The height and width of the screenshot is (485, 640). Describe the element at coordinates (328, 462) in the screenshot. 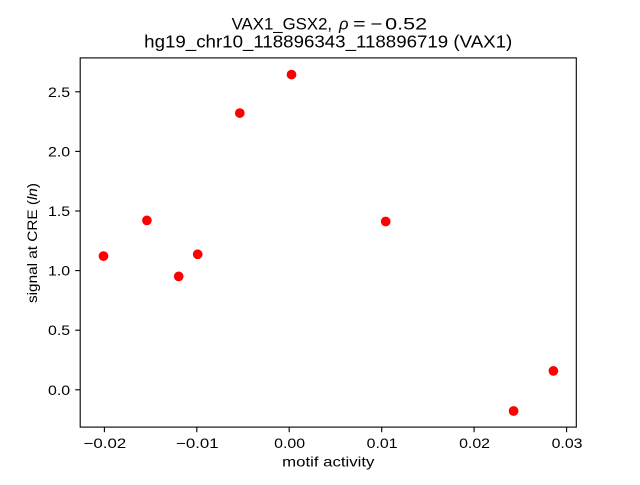

I see `svg-text: motif activity` at that location.